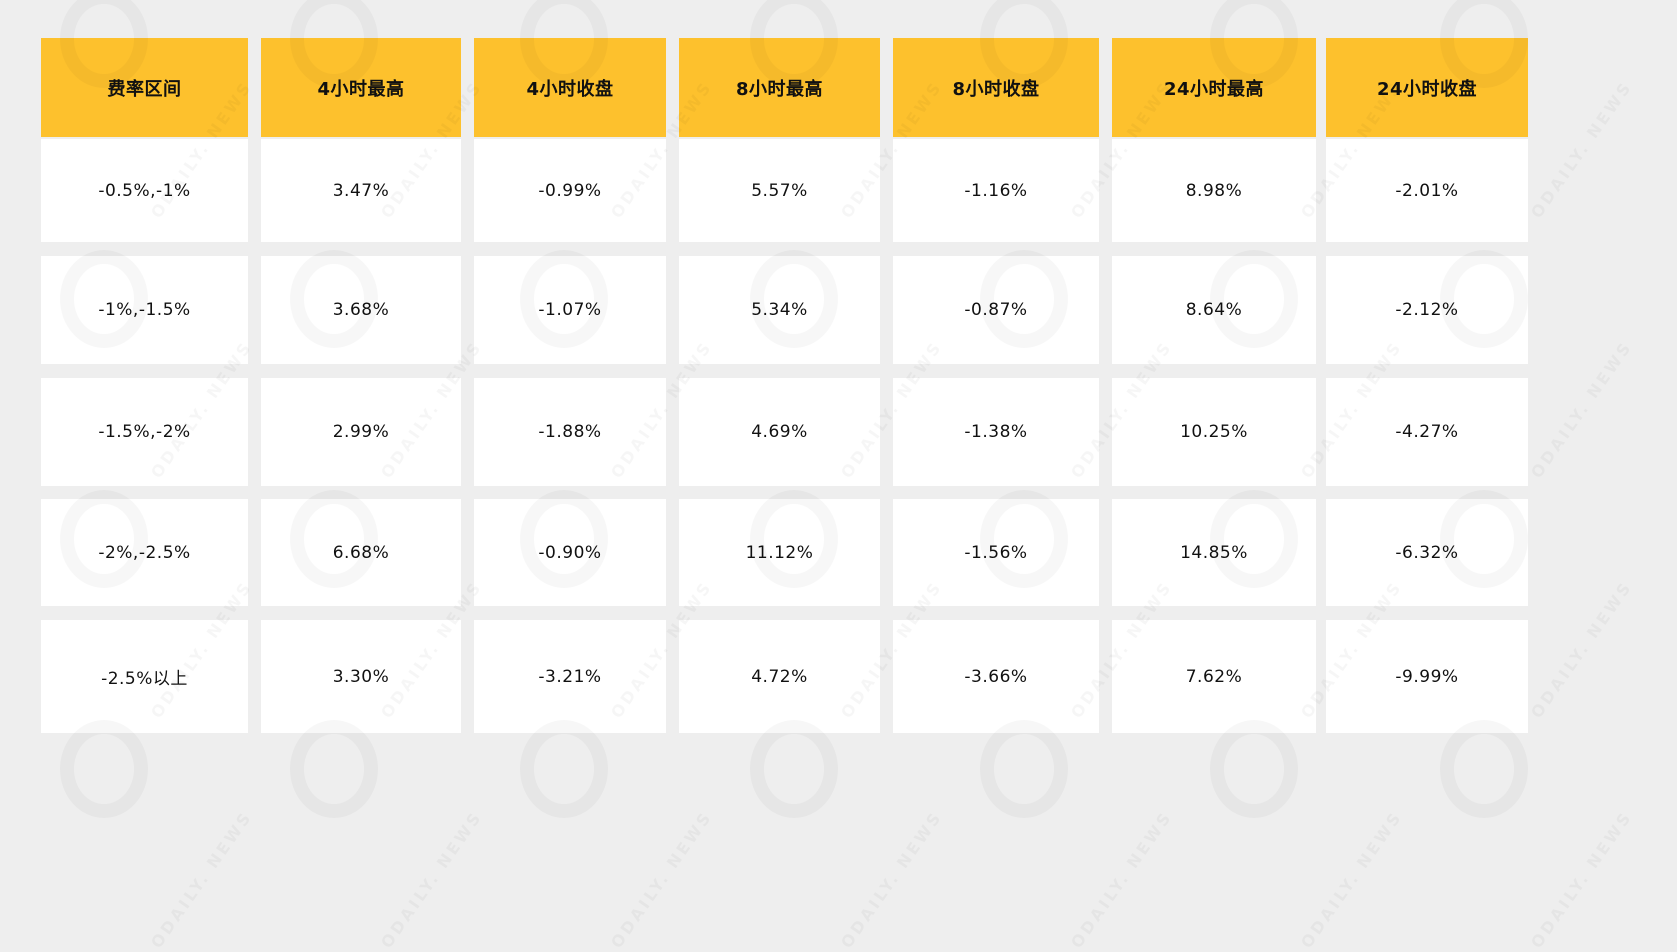 Image resolution: width=1677 pixels, height=952 pixels. I want to click on column-header: 8小时收盘, so click(996, 87).